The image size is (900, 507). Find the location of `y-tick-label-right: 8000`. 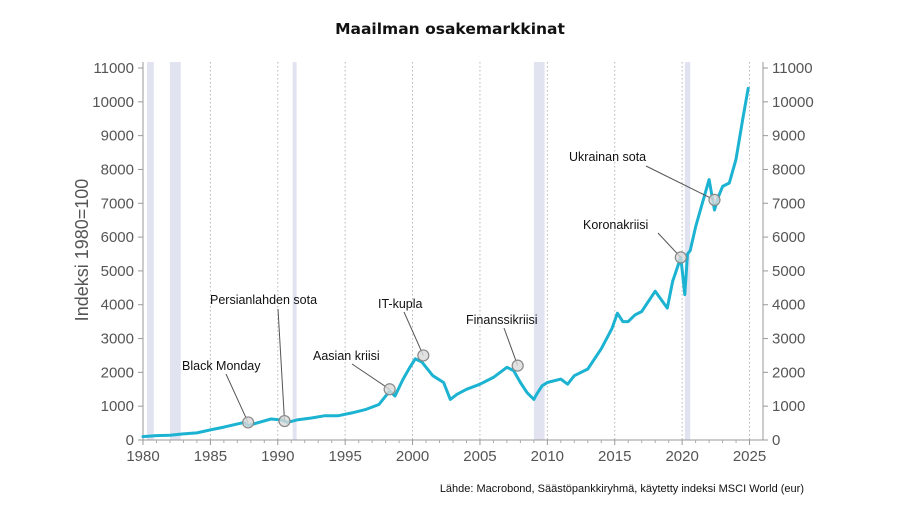

y-tick-label-right: 8000 is located at coordinates (788, 169).